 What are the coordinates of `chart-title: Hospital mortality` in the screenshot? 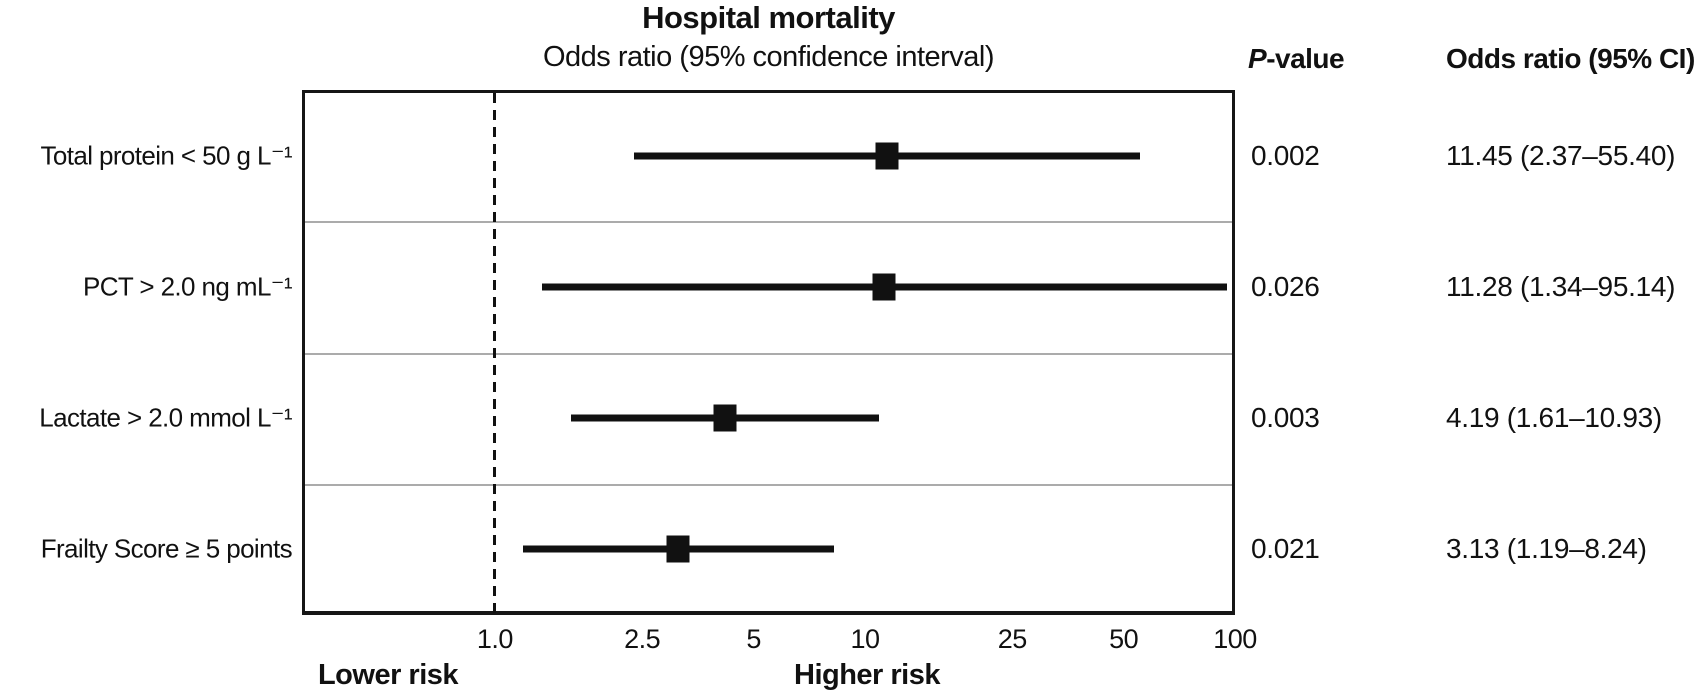 It's located at (768, 17).